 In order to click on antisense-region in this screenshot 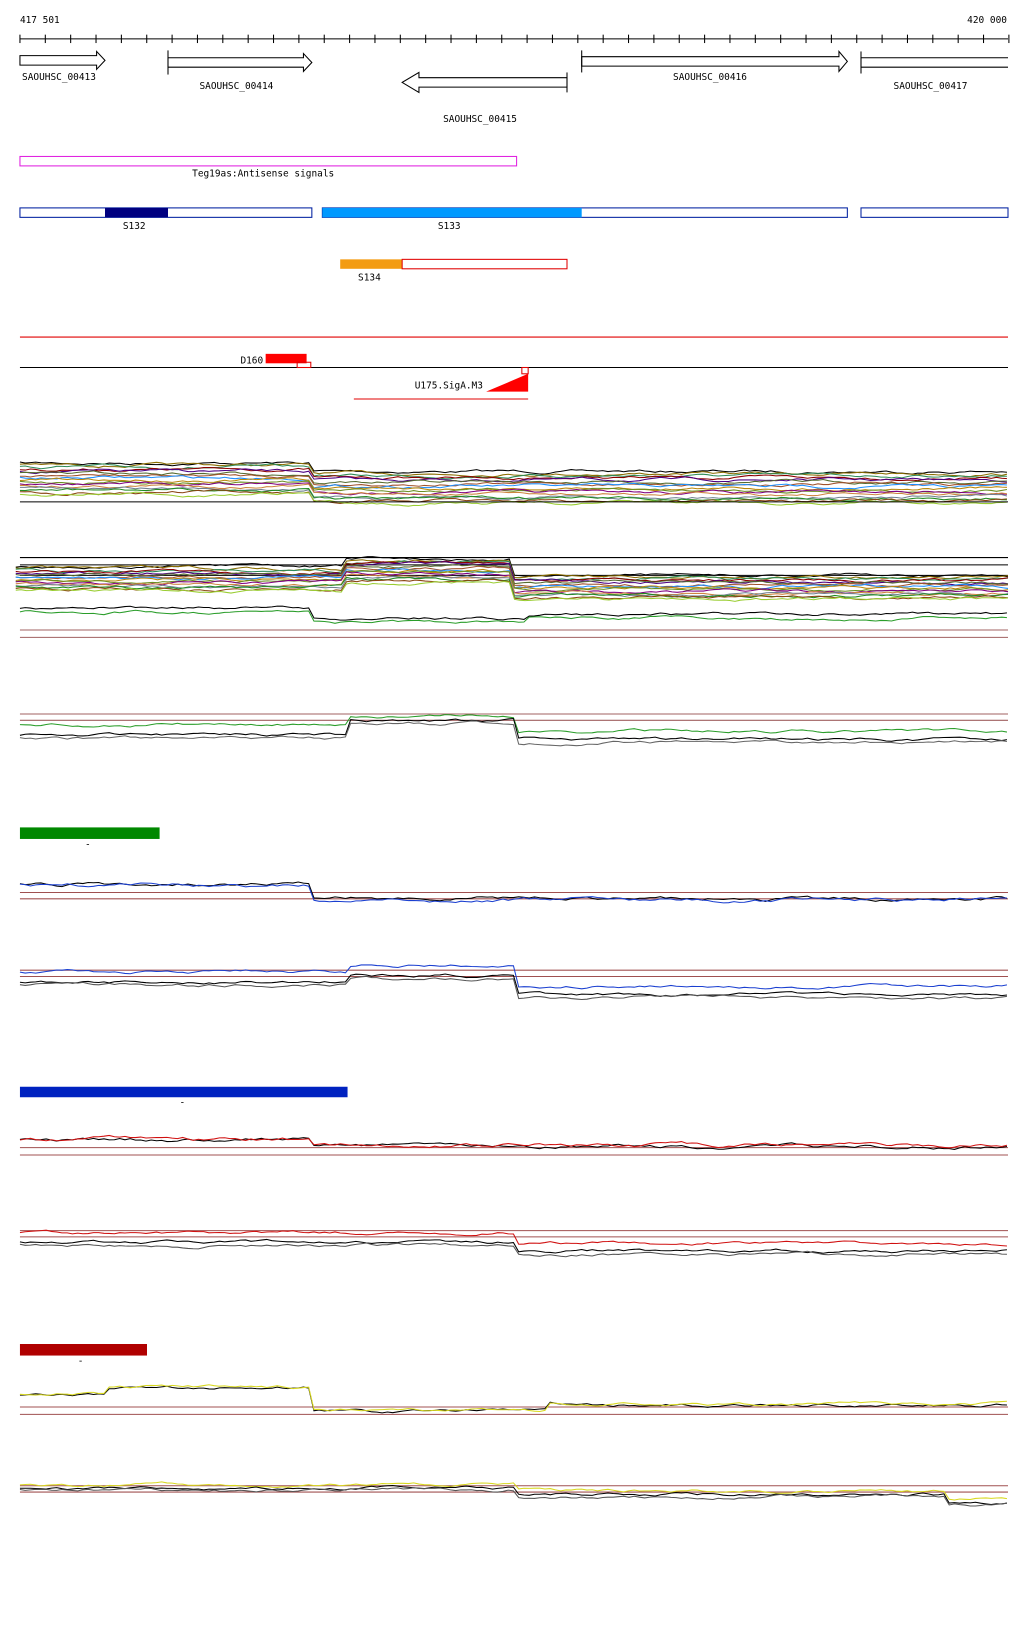, I will do `click(268, 161)`.